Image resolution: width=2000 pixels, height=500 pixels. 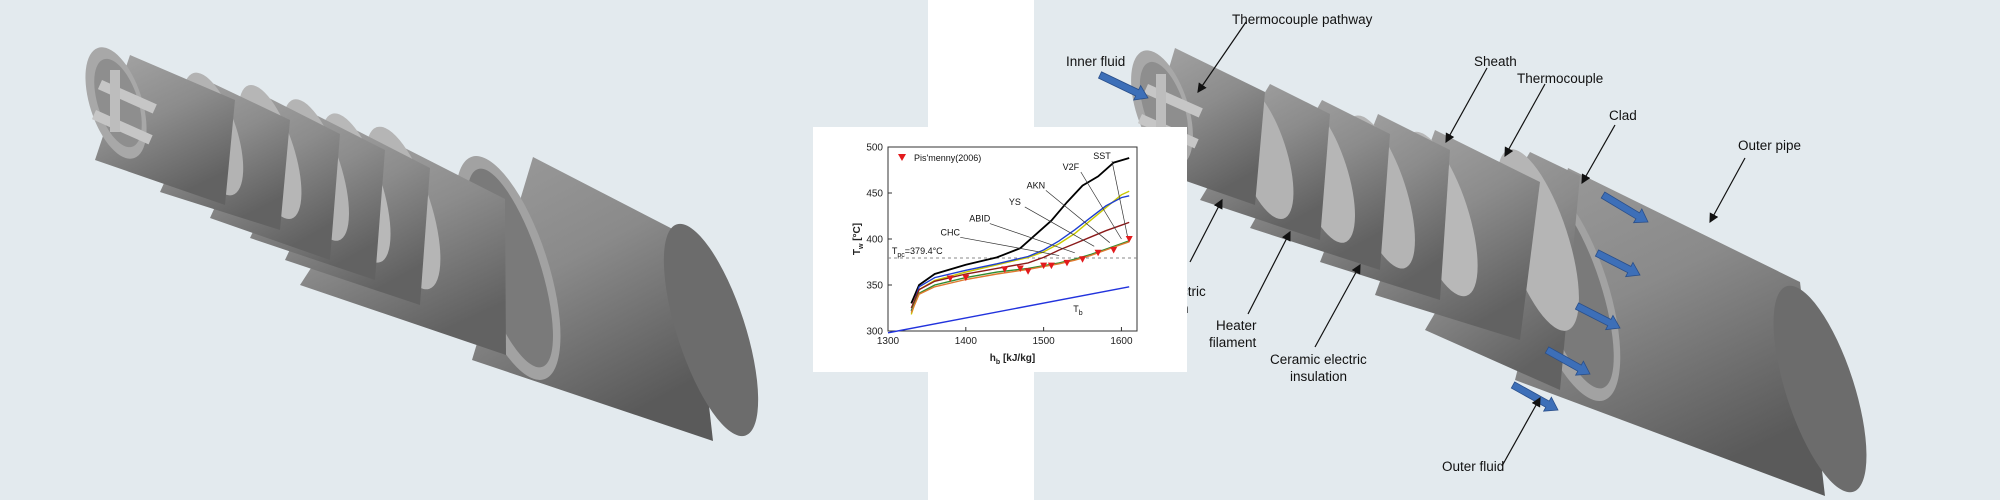 I want to click on curve-leader-ys, so click(x=1059, y=226).